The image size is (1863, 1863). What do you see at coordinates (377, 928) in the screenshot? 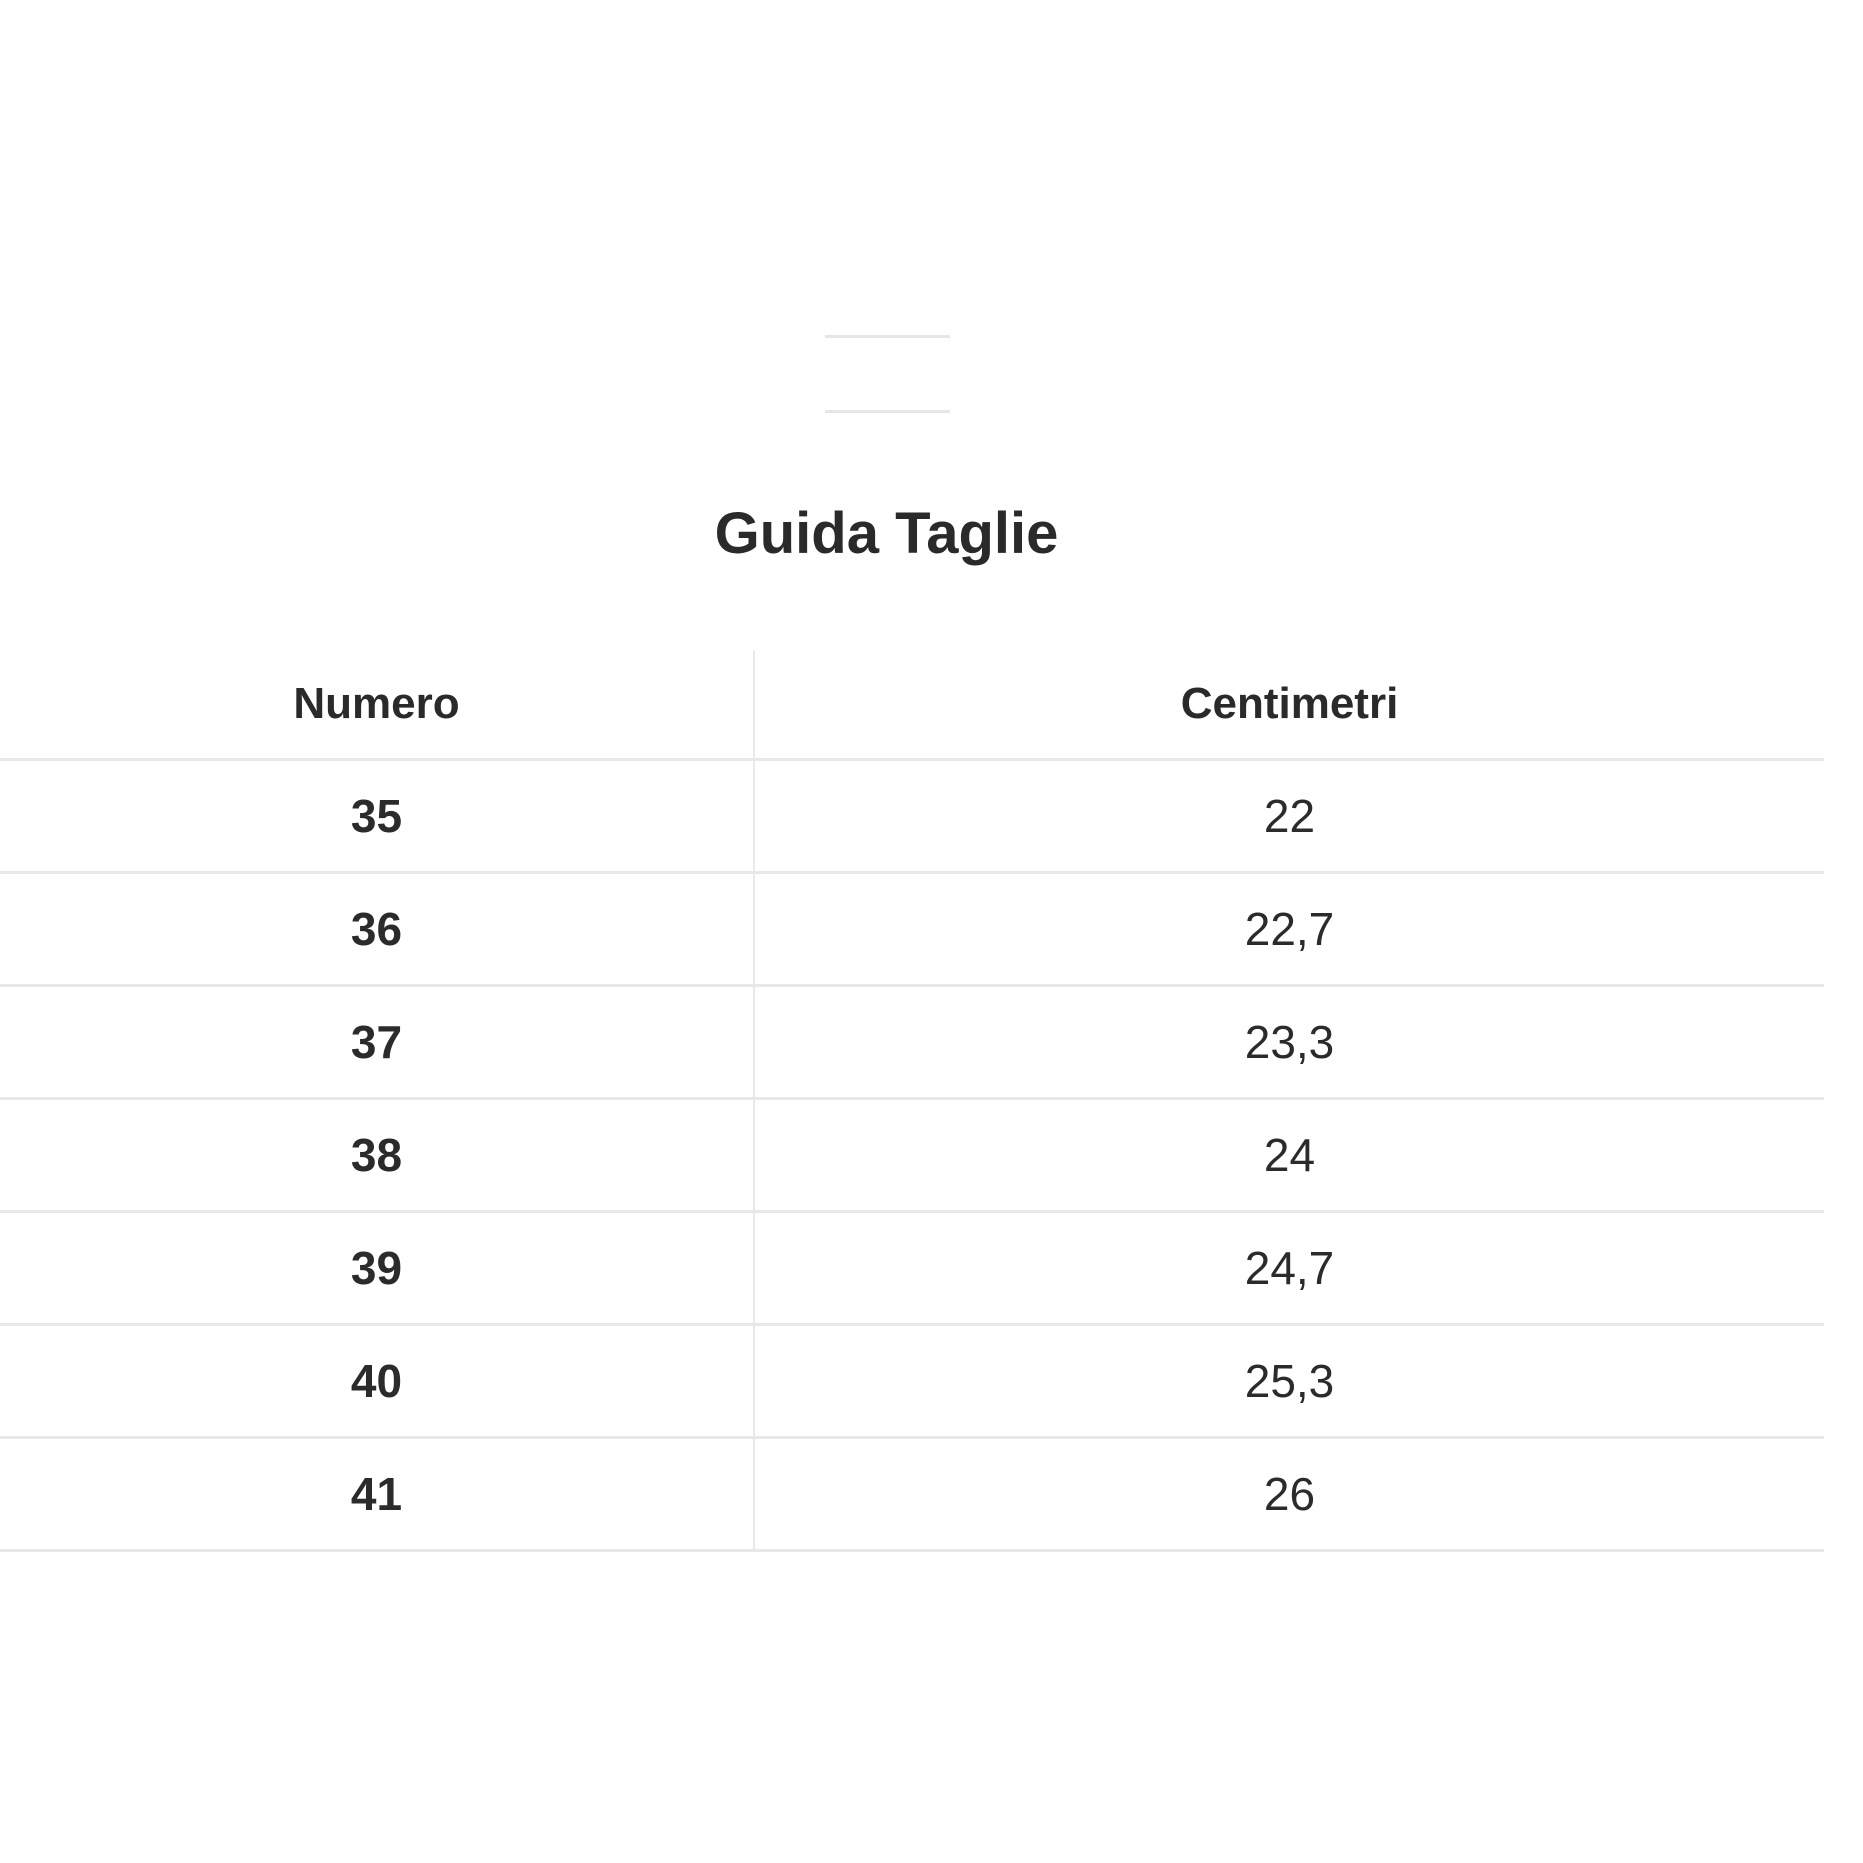
I see `size-number-cell: 36` at bounding box center [377, 928].